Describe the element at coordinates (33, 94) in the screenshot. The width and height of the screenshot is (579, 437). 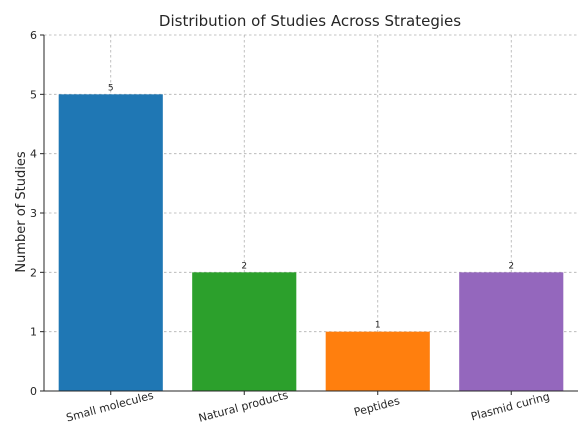
I see `y-tick-label: 5` at that location.